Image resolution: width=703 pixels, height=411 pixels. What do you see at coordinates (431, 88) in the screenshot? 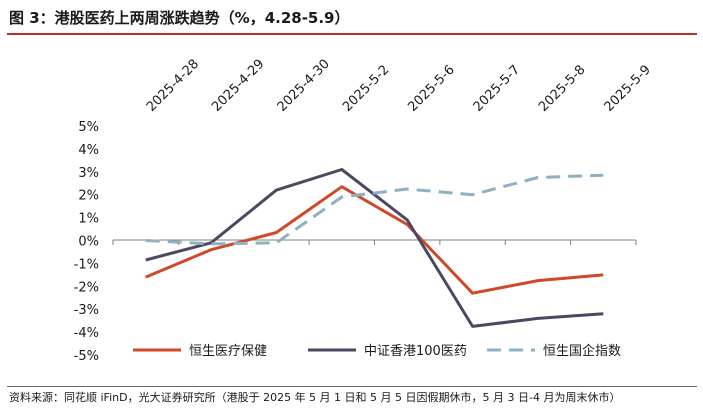
I see `x-tick-label: 2025-5-6` at bounding box center [431, 88].